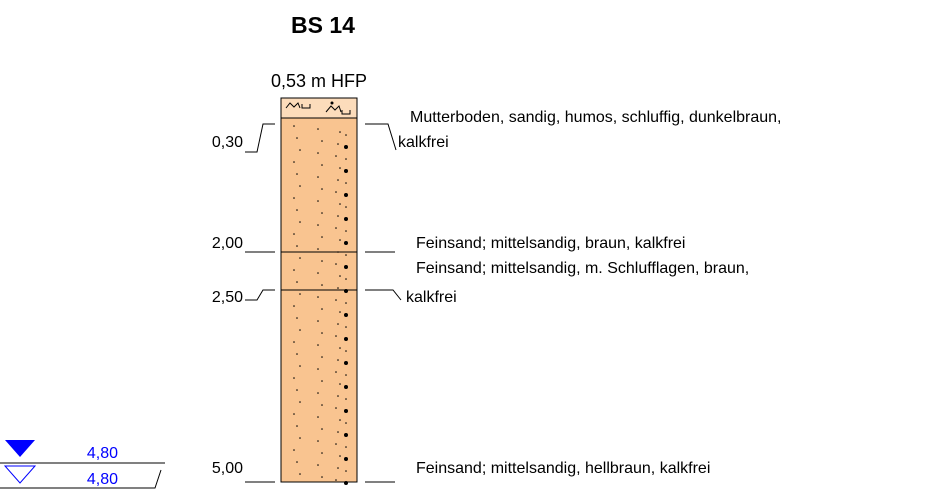 The image size is (932, 499). I want to click on depth-label: 2,50, so click(227, 297).